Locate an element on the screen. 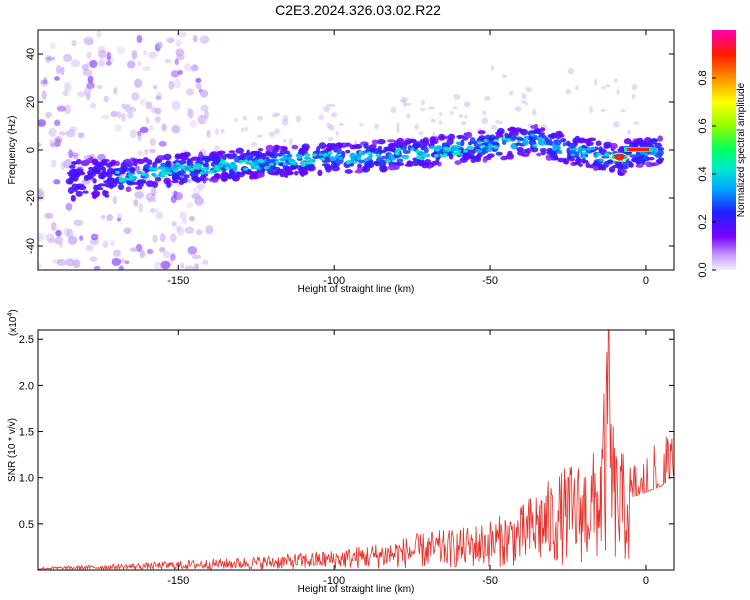  colorbar-gradient is located at coordinates (724, 150).